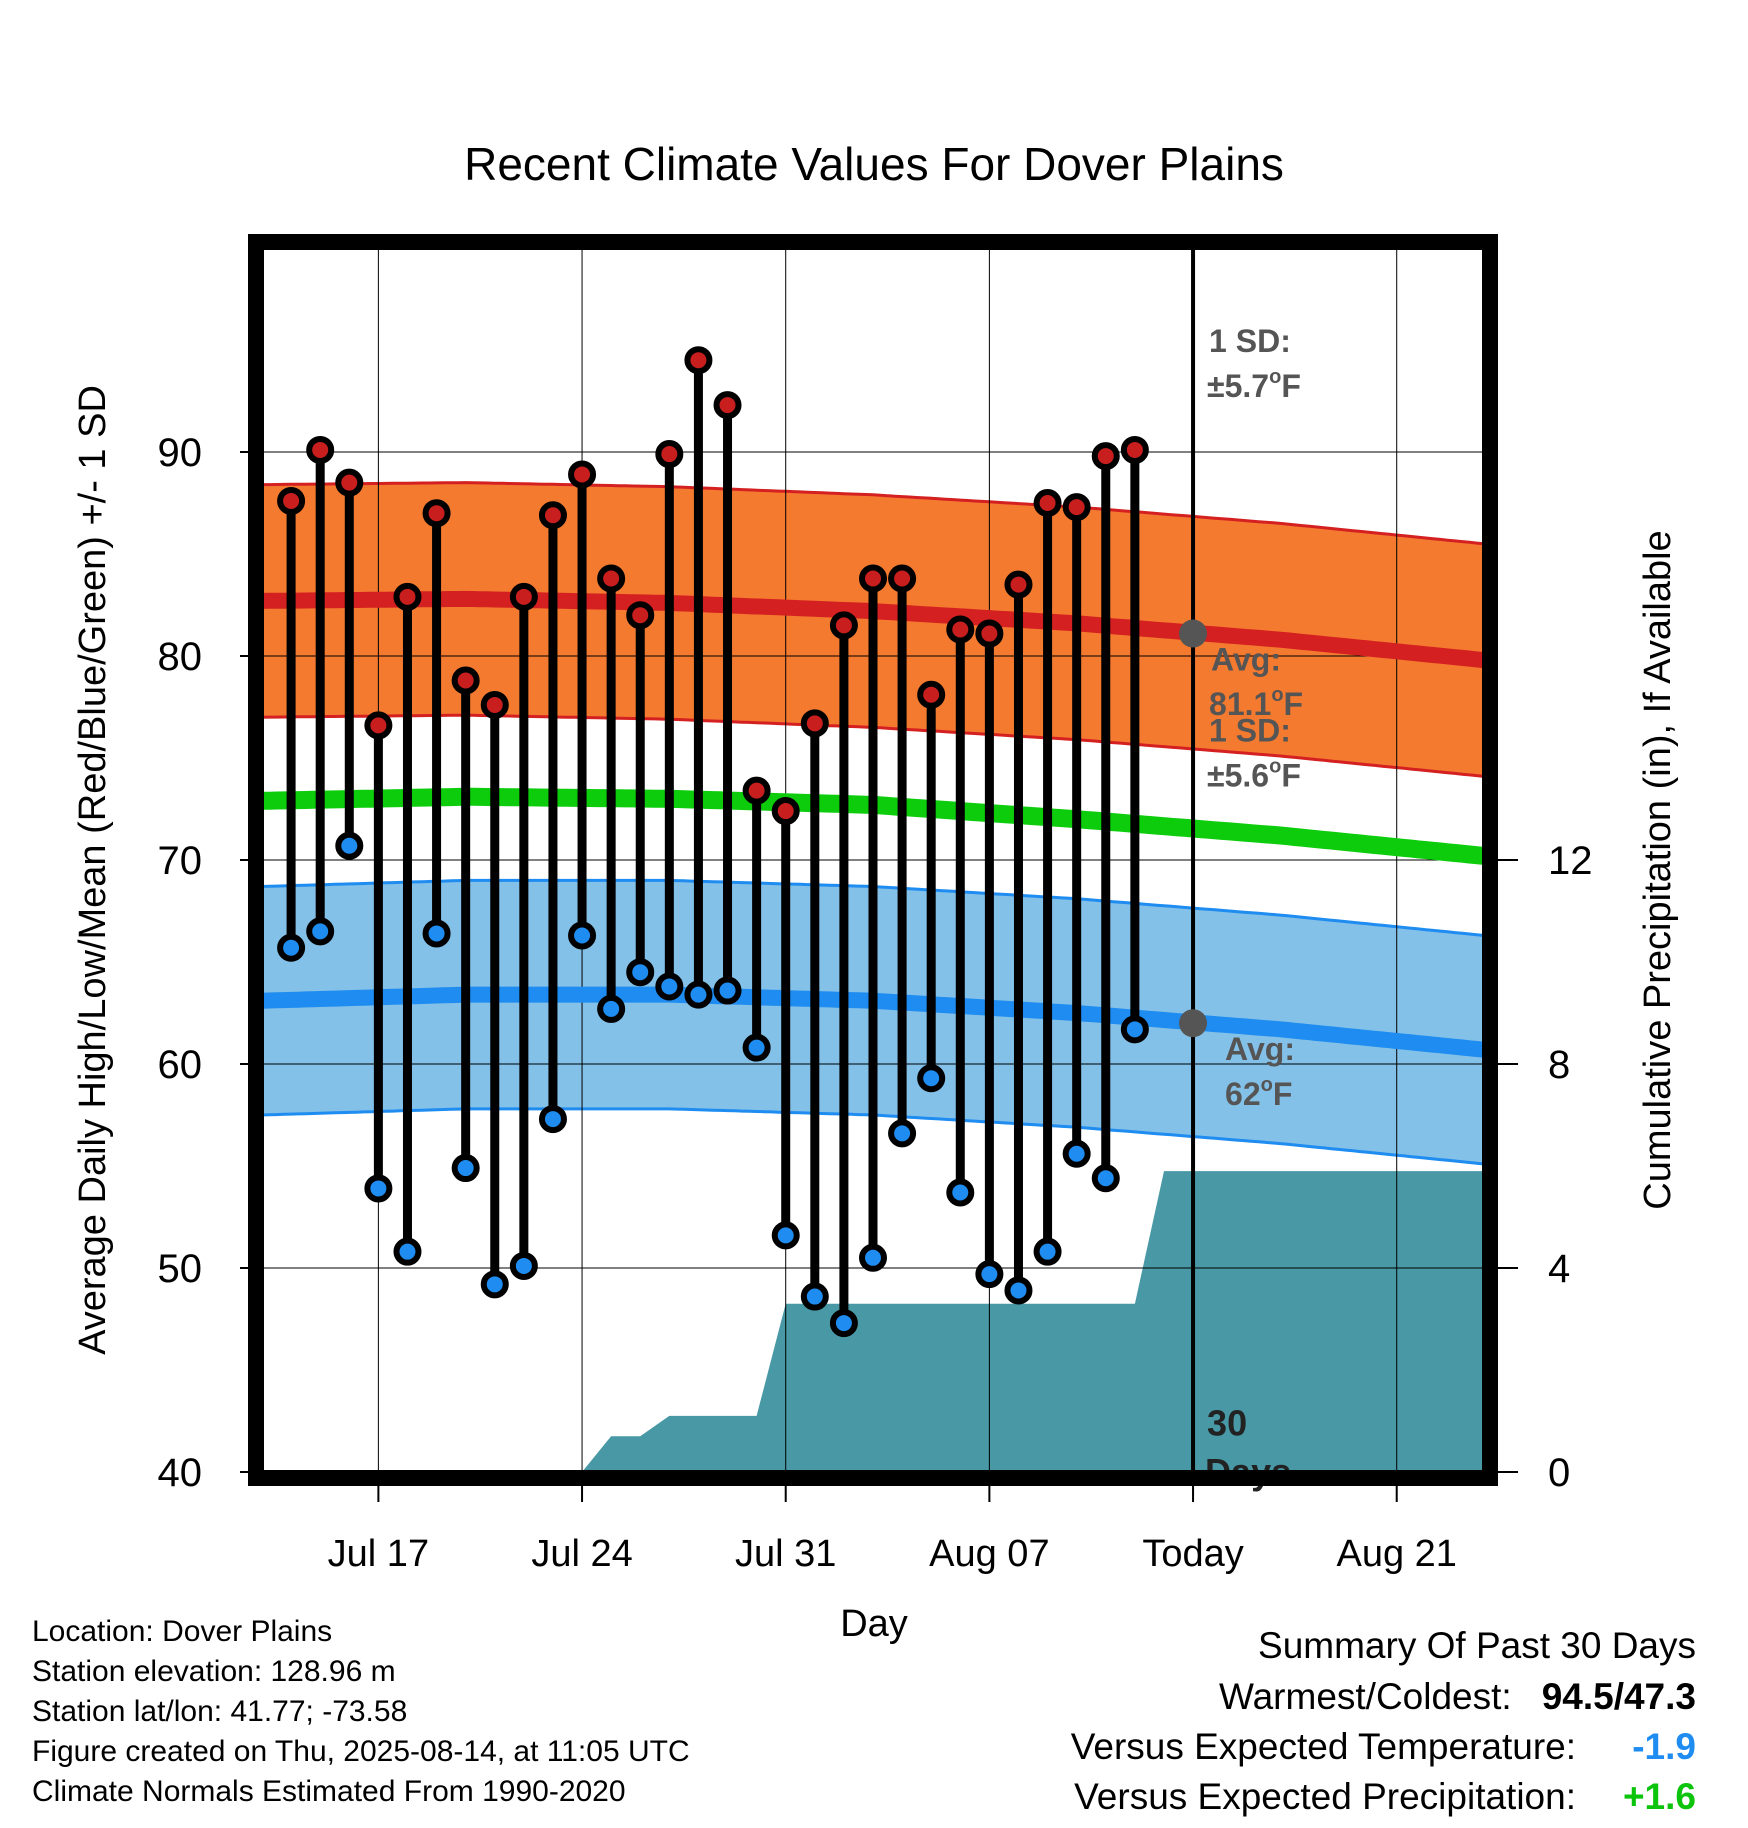  Describe the element at coordinates (1659, 1796) in the screenshot. I see `precip-anomaly-value: +1.6` at that location.